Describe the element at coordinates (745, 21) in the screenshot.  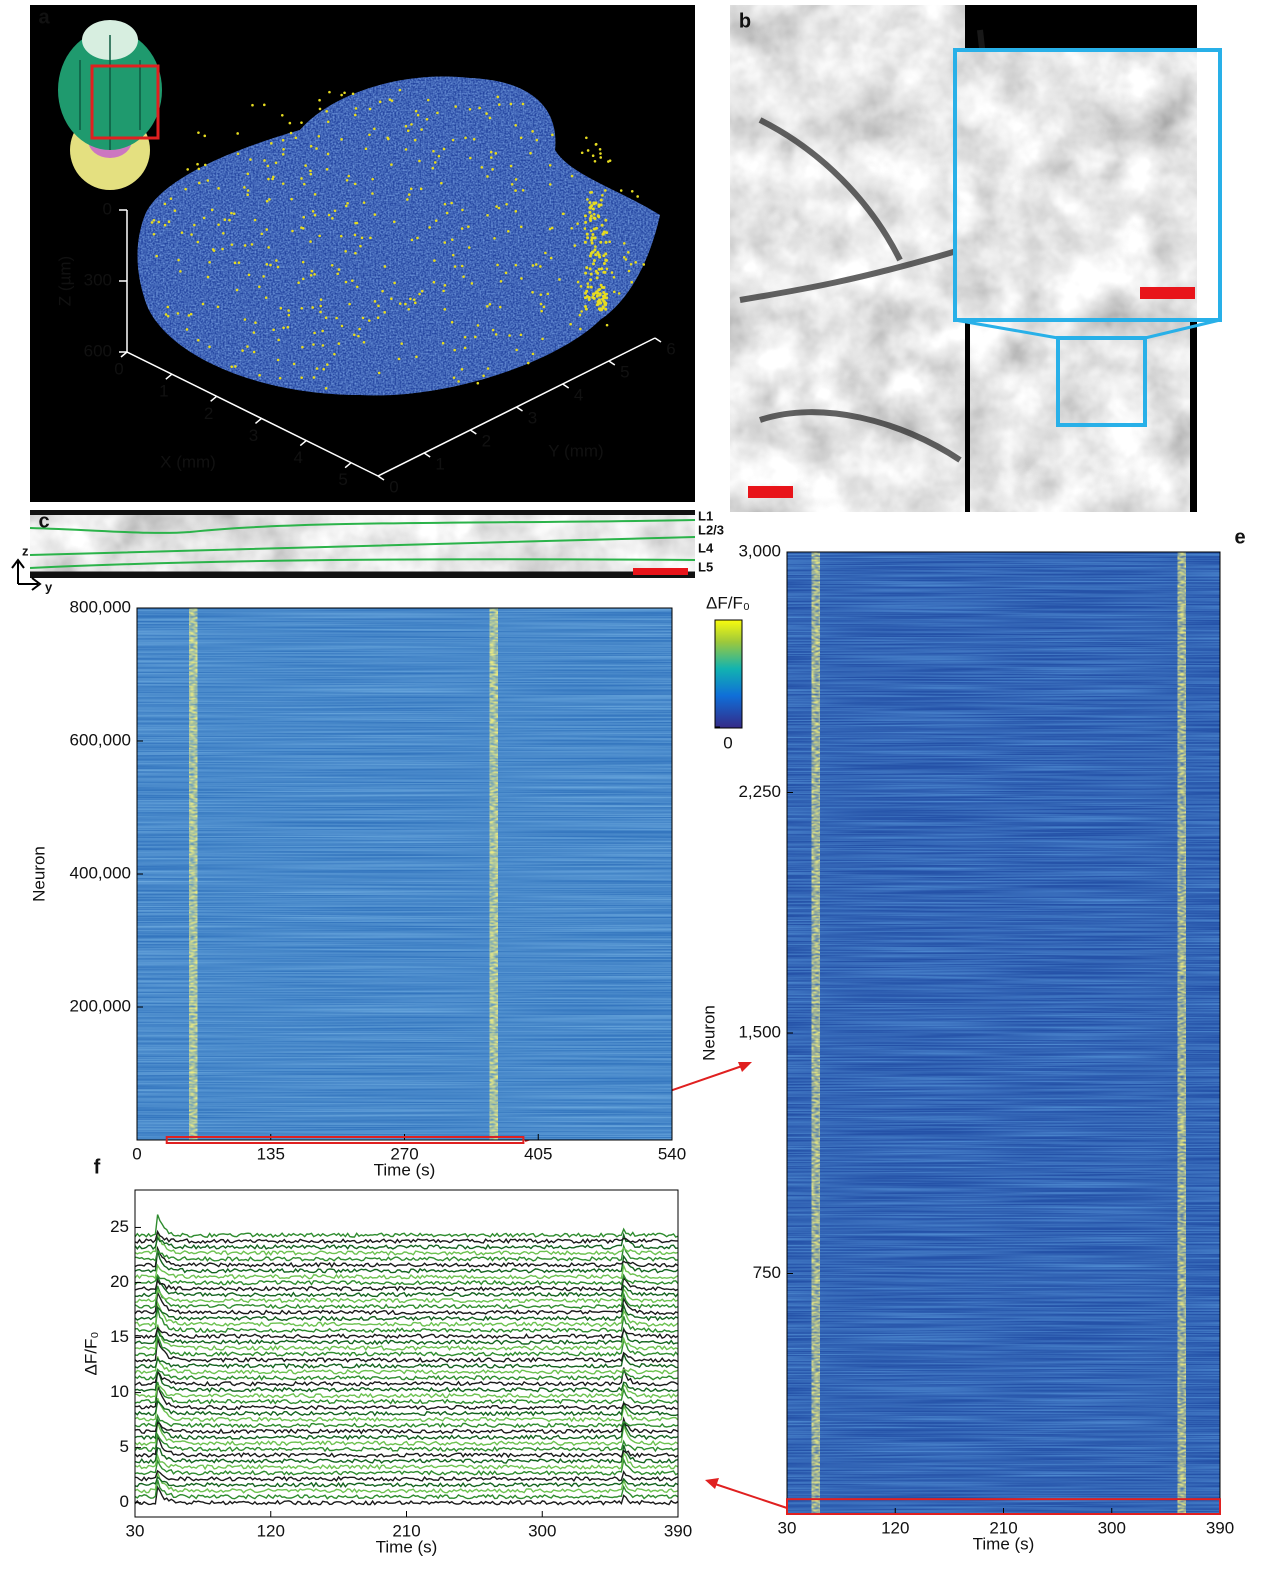
I see `panel-label: b` at that location.